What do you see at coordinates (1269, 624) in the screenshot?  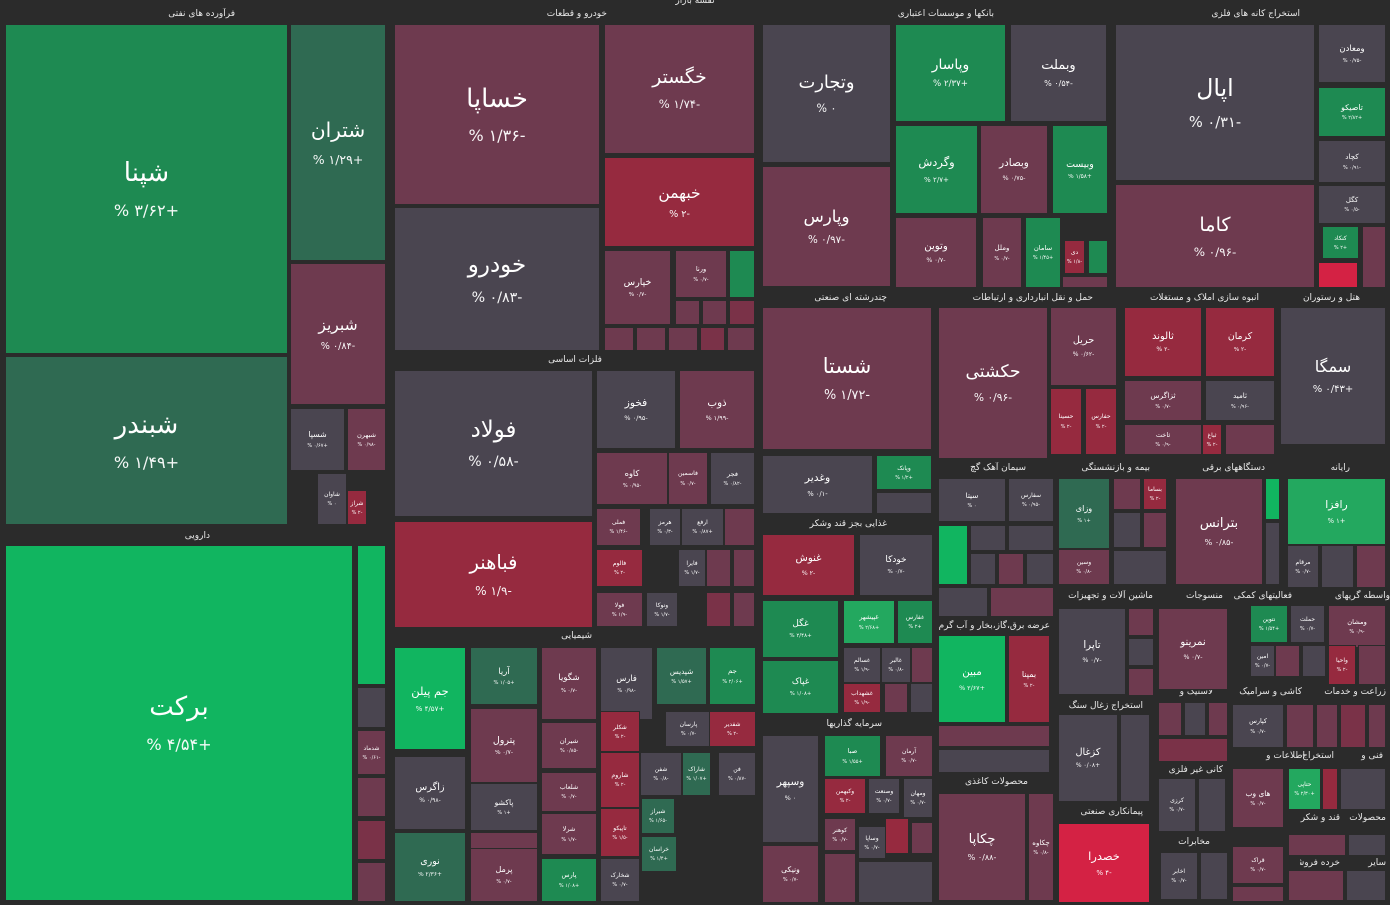 I see `ticker-tile: نتوین +۱/۵۴ %` at bounding box center [1269, 624].